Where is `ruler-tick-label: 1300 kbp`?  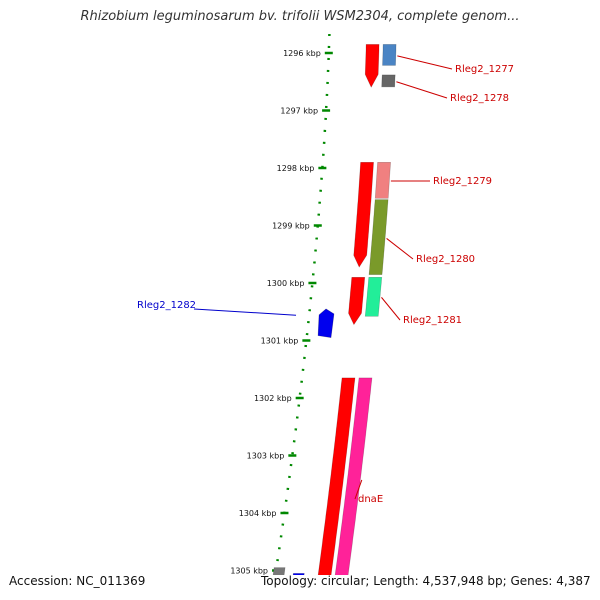
ruler-tick-label: 1300 kbp is located at coordinates (286, 283).